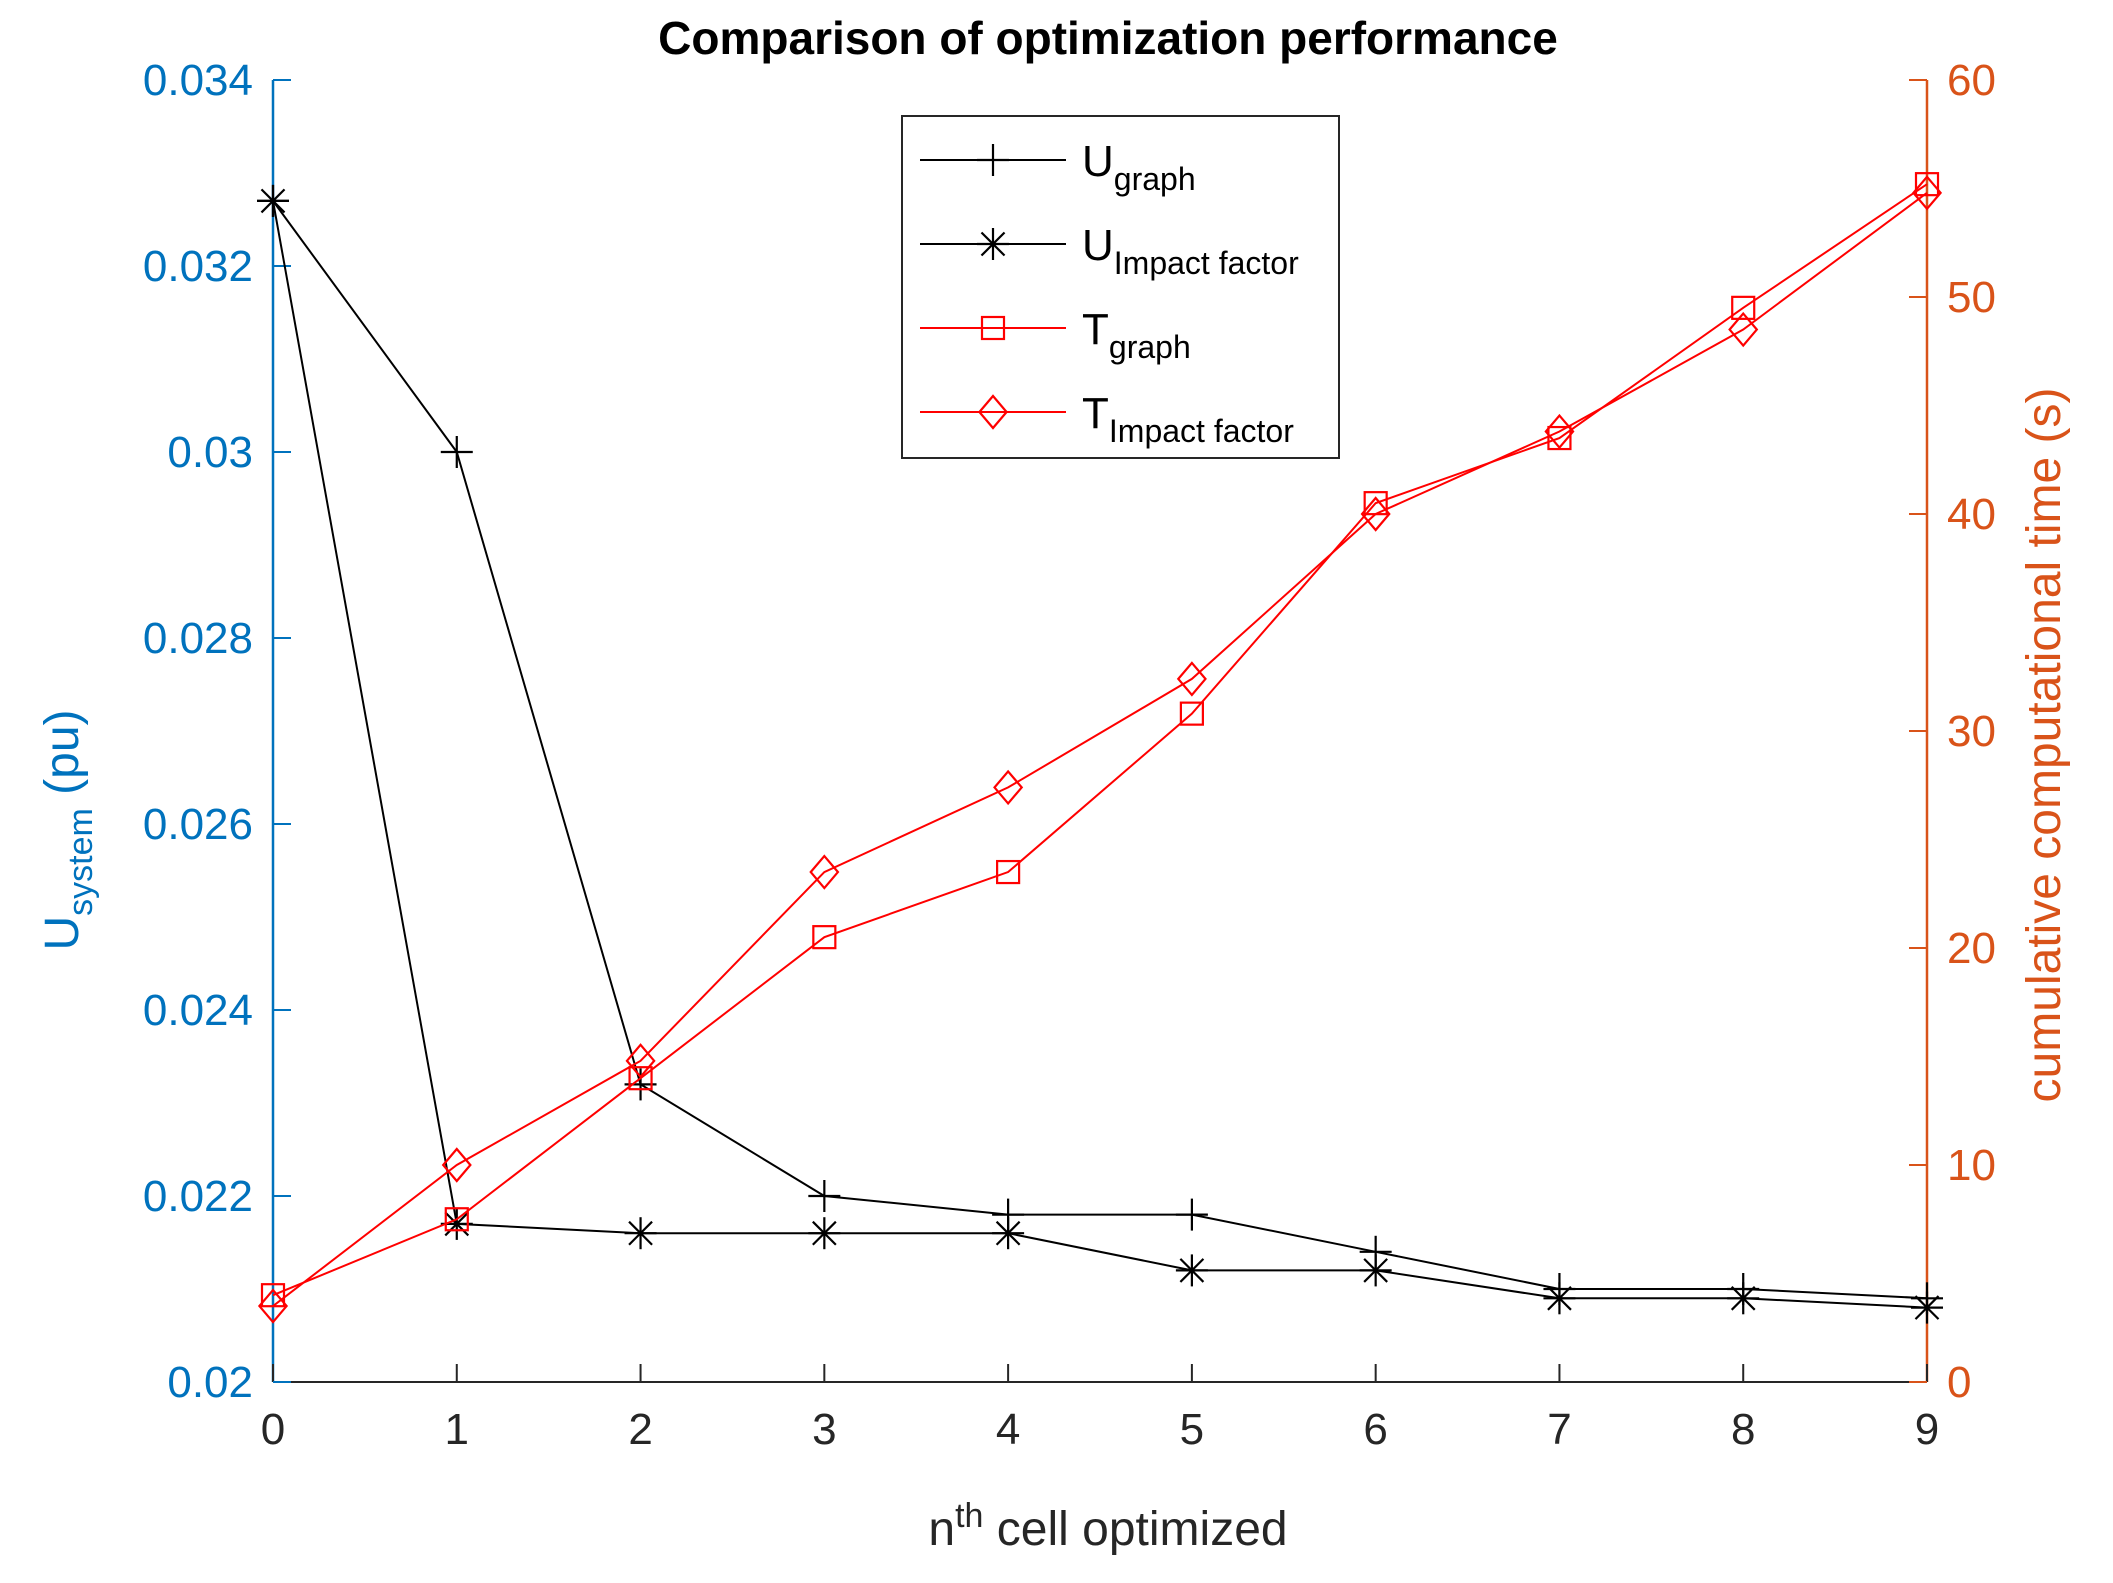  What do you see at coordinates (1971, 514) in the screenshot?
I see `y-right-tick-label: 40` at bounding box center [1971, 514].